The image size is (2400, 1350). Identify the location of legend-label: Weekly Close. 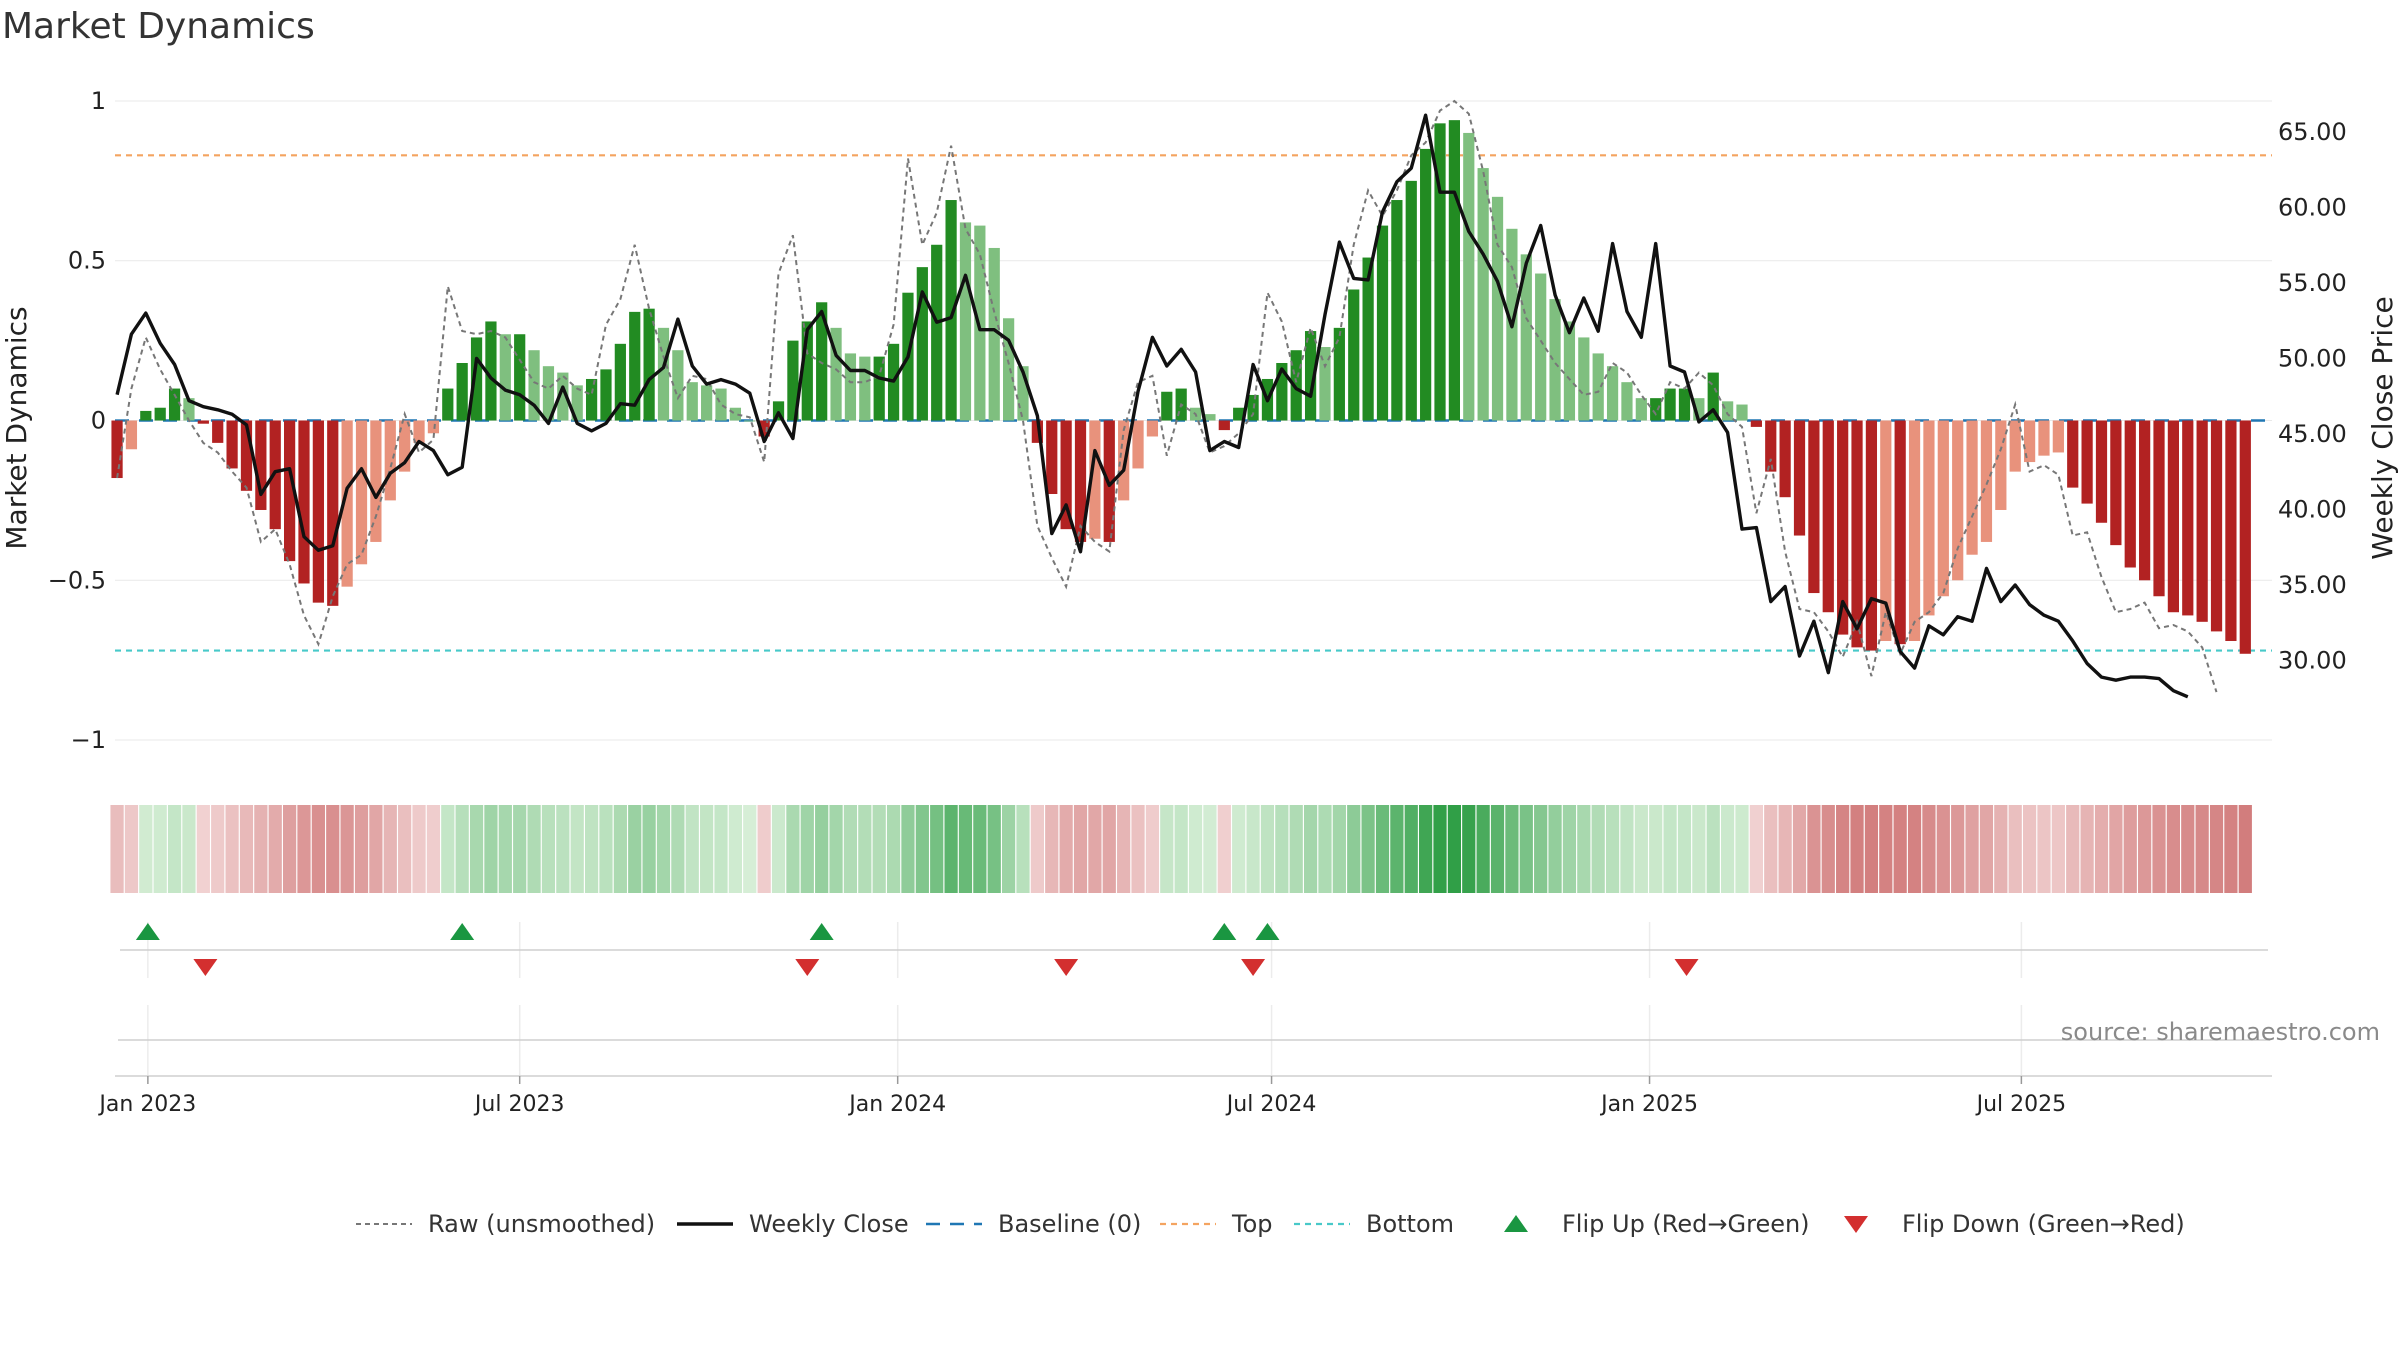
(829, 1224).